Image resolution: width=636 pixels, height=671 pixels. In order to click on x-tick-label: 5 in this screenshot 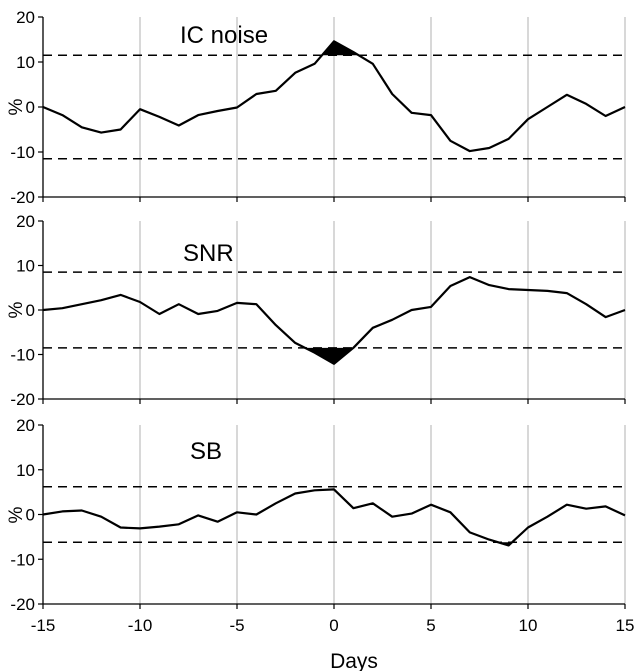, I will do `click(430, 625)`.